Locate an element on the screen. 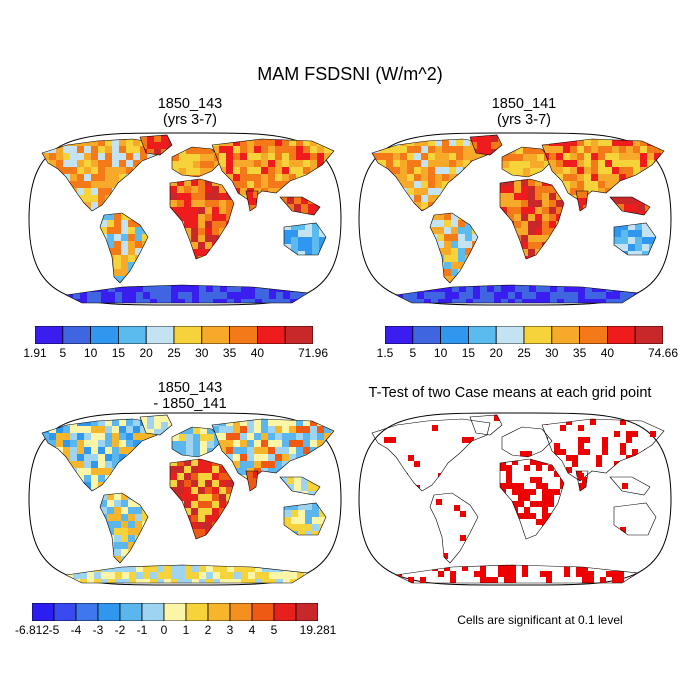  significance-note: Cells are significant at 0.1 level is located at coordinates (540, 620).